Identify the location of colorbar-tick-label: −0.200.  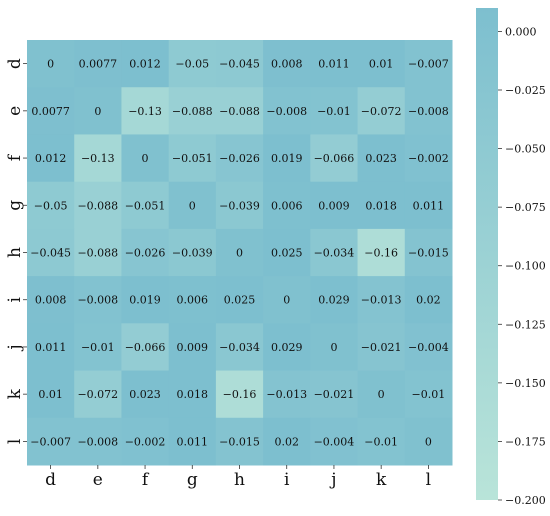
(525, 500).